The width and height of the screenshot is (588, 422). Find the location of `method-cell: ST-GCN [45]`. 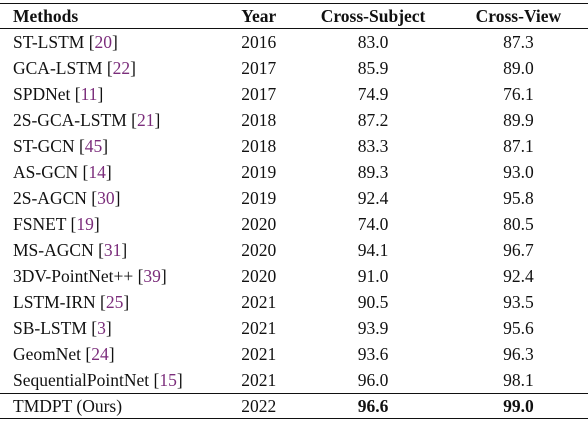

method-cell: ST-GCN [45] is located at coordinates (110, 146).